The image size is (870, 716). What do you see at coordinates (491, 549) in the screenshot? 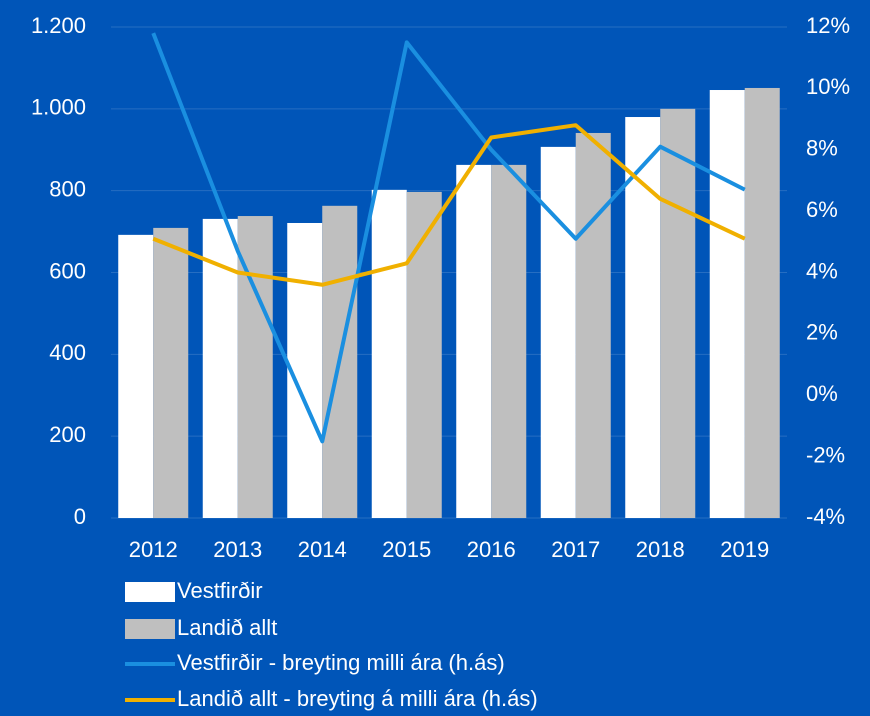
I see `x-tick-label: 2016` at bounding box center [491, 549].